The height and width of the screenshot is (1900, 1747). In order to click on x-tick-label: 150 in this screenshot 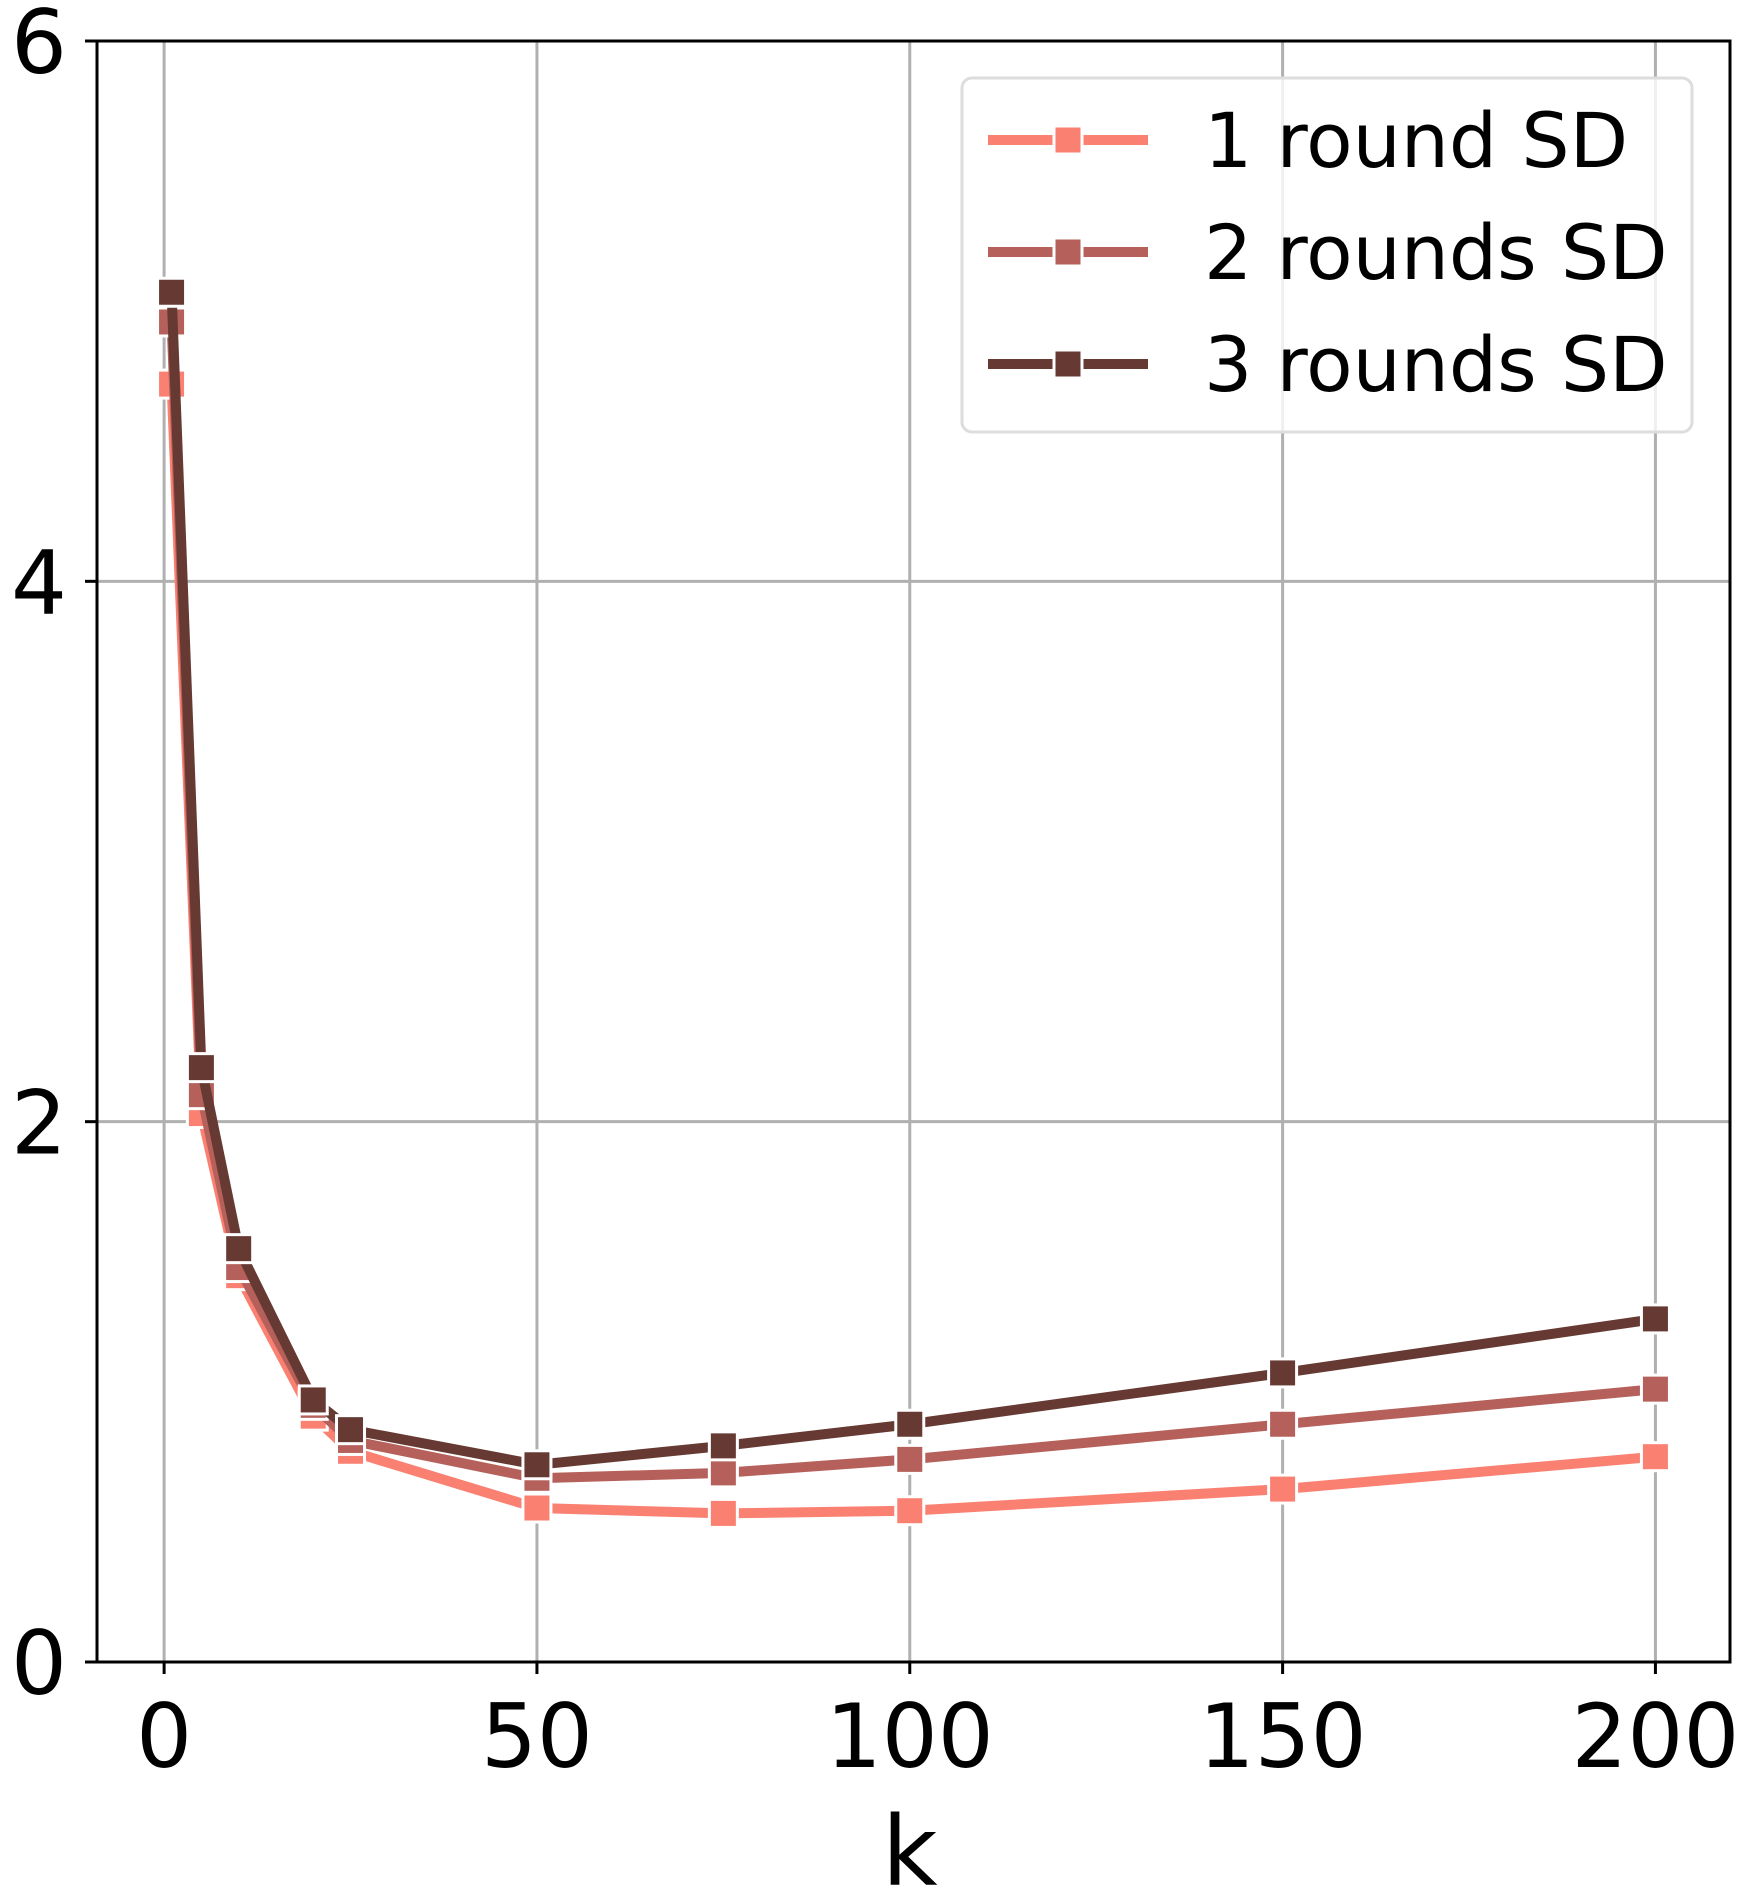, I will do `click(1283, 1736)`.